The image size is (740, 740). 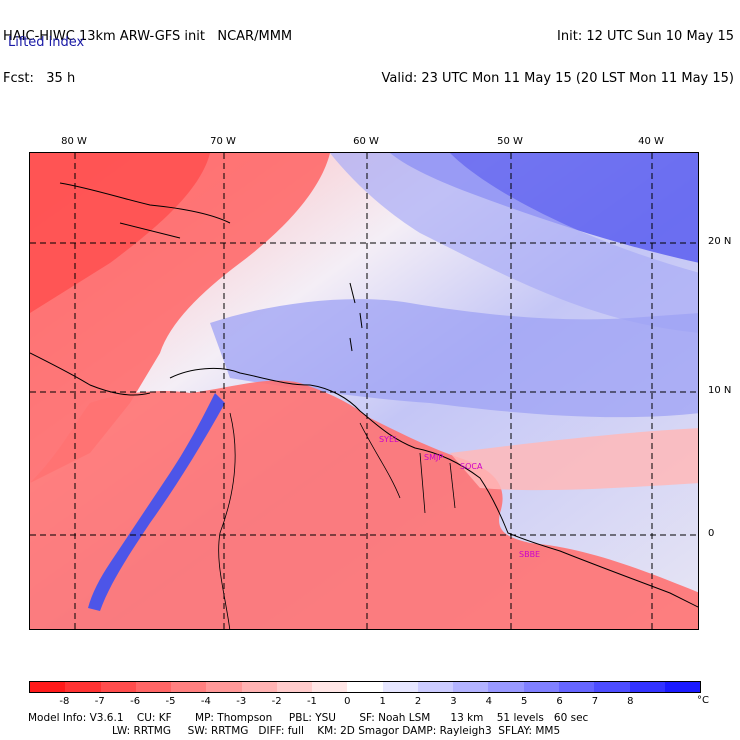 I want to click on station-labels: SYEL SMJP SOCA SBBE, so click(x=459, y=497).